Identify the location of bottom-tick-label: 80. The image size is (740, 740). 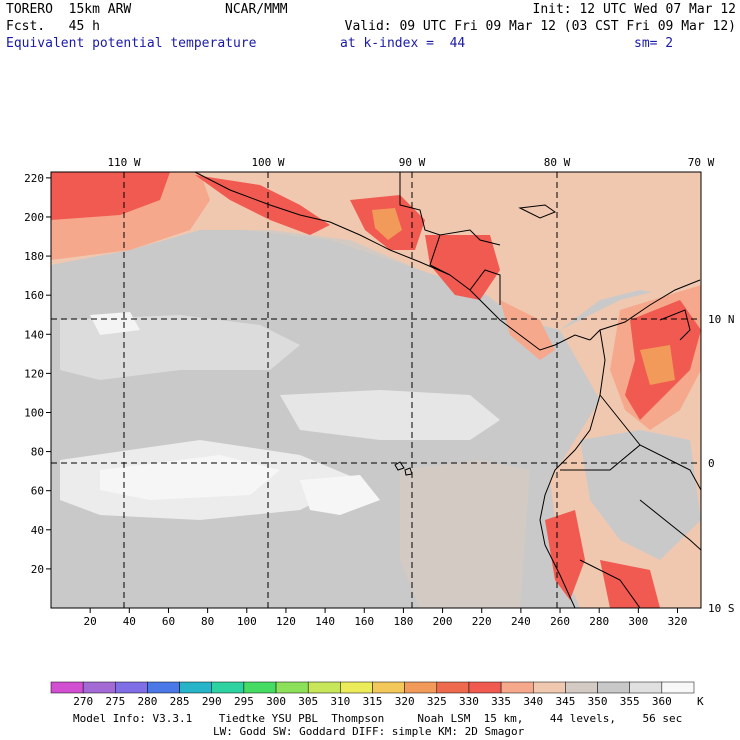
(207, 621).